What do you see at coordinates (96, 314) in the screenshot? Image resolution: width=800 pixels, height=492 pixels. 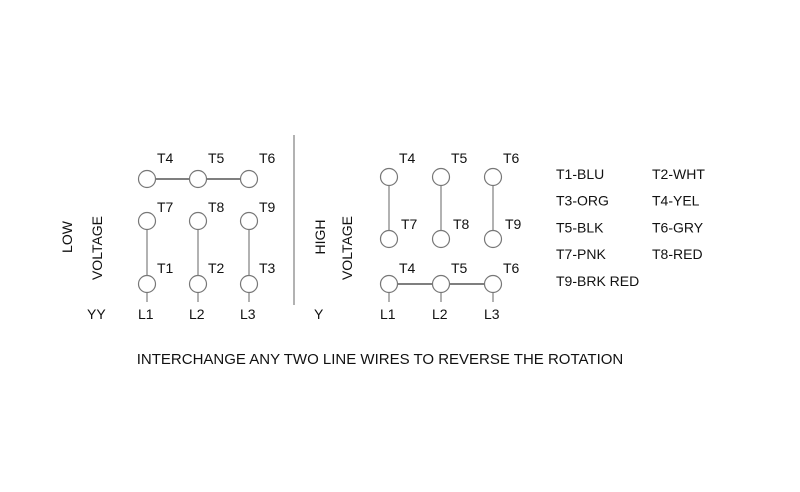 I see `low-config: YY` at bounding box center [96, 314].